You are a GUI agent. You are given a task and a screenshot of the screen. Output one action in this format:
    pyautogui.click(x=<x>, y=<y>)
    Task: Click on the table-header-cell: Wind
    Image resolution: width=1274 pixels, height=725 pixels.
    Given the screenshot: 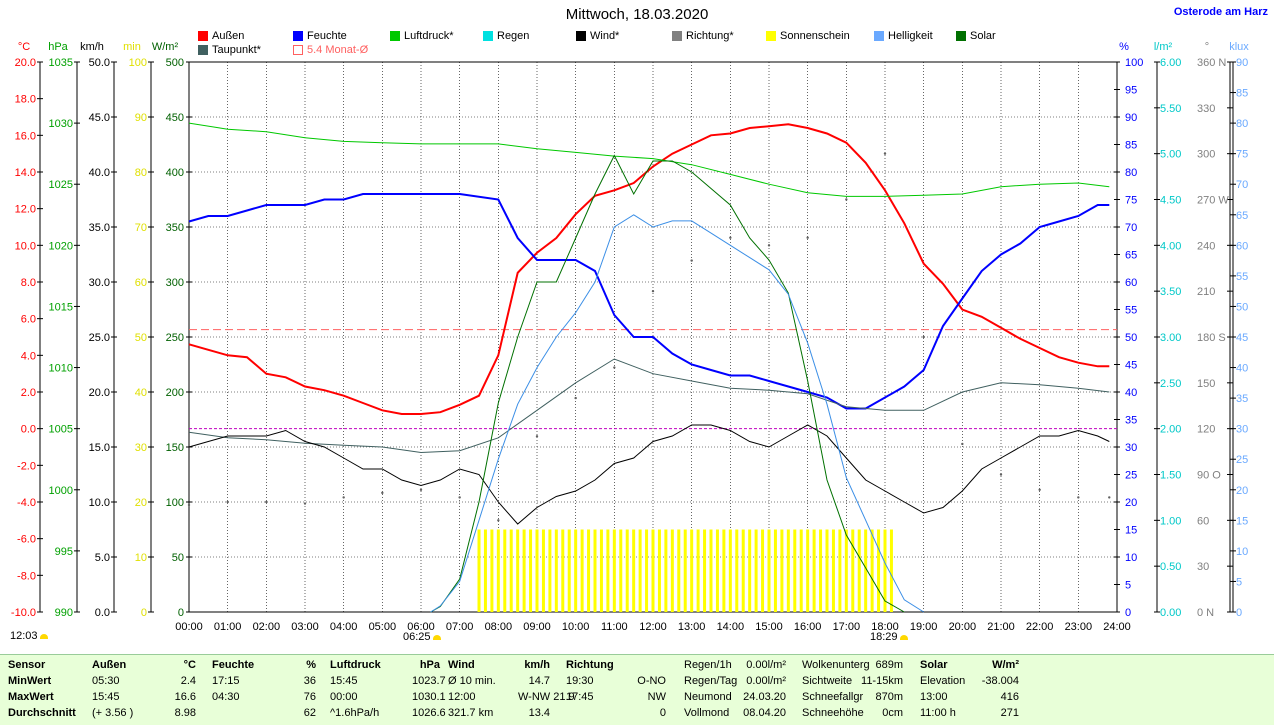 What is the action you would take?
    pyautogui.click(x=461, y=665)
    